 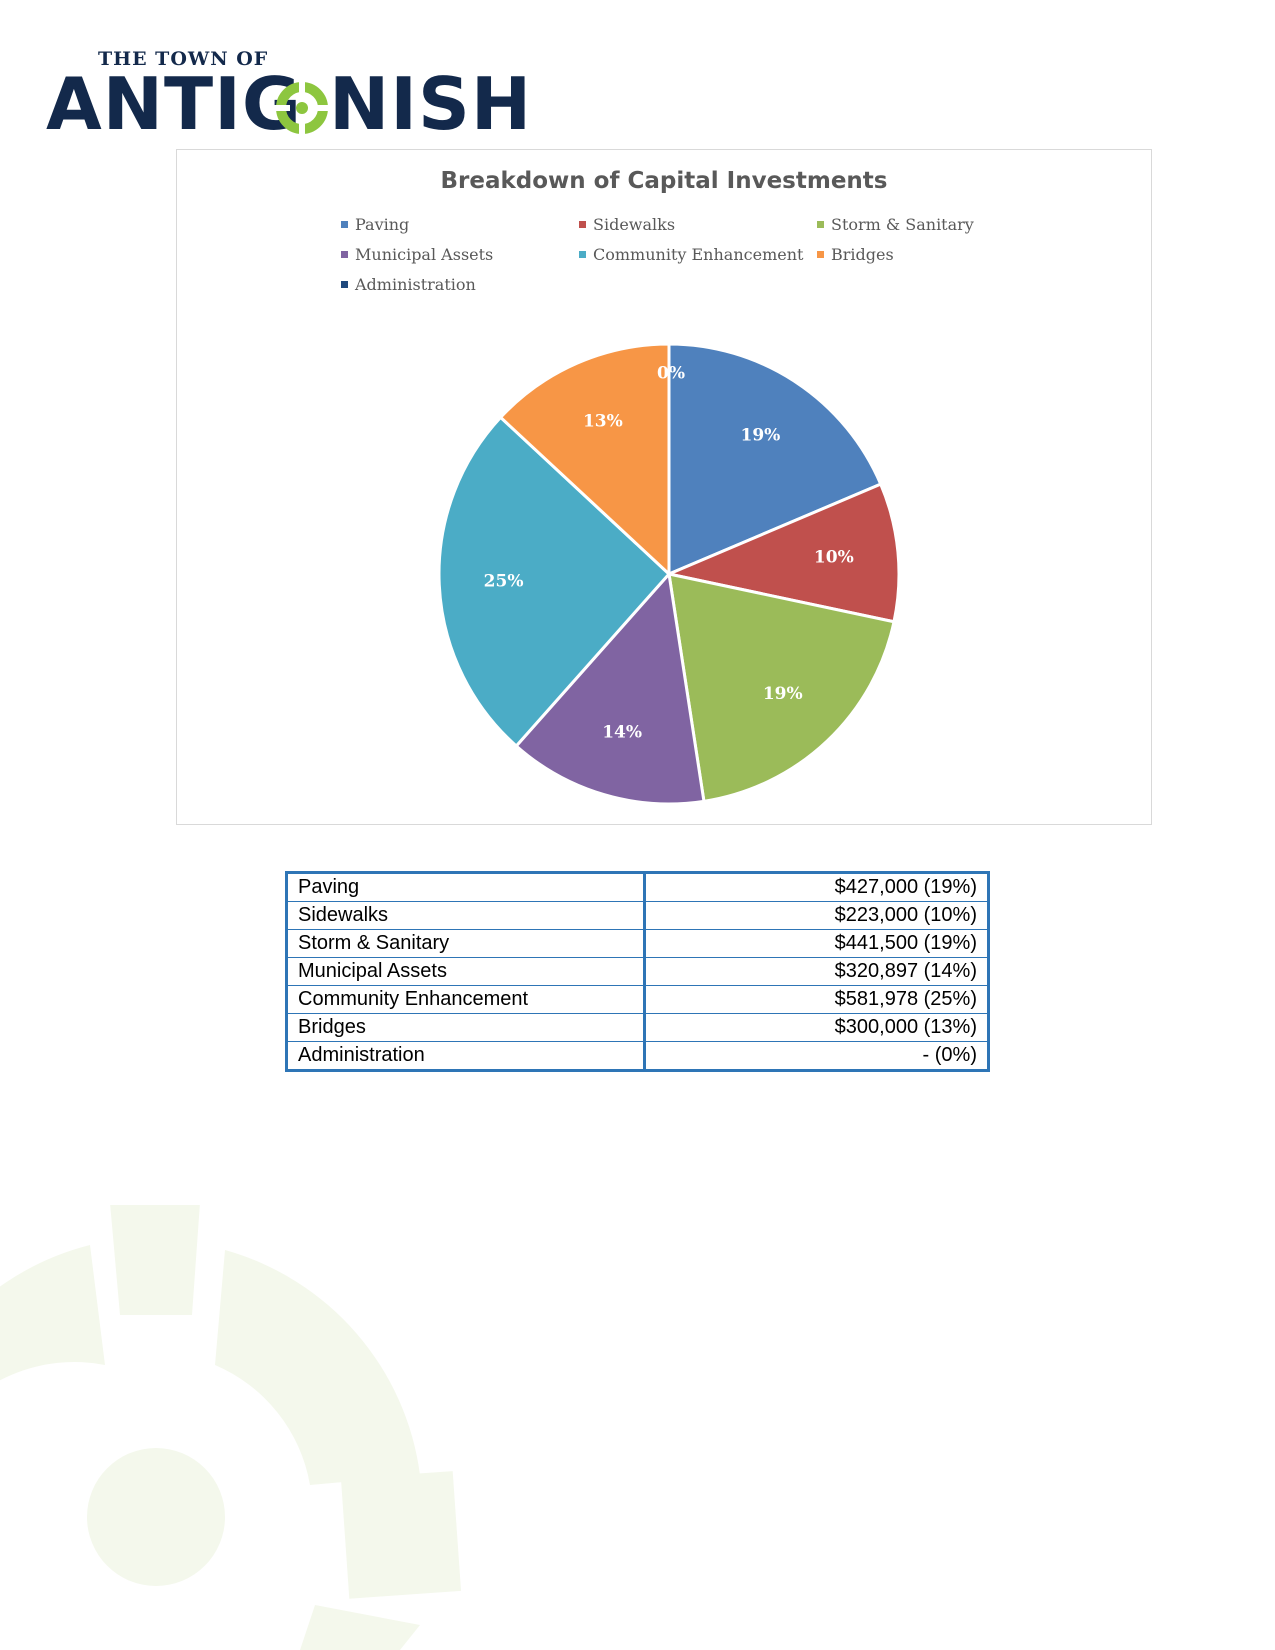 What do you see at coordinates (382, 224) in the screenshot?
I see `legend-label: Paving` at bounding box center [382, 224].